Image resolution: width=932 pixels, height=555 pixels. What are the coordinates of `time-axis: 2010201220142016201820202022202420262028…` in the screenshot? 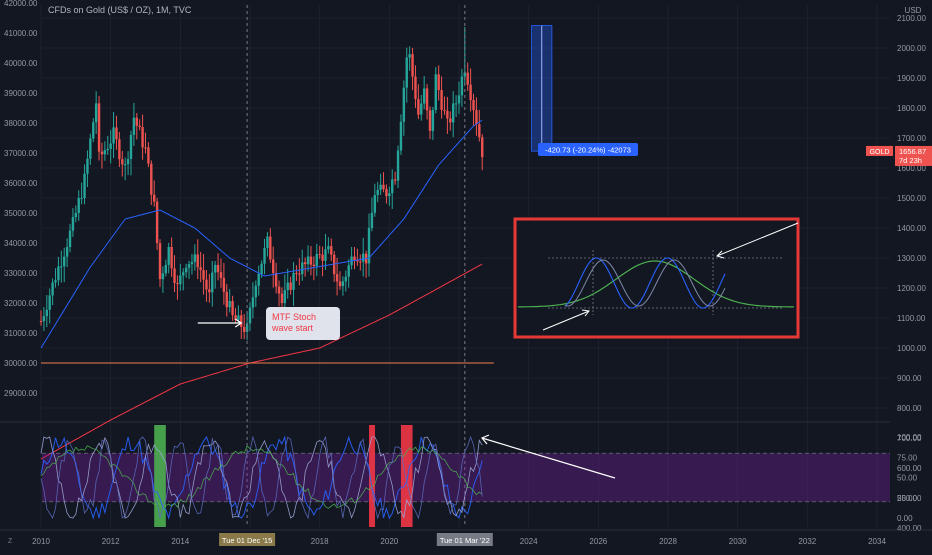 It's located at (466, 537).